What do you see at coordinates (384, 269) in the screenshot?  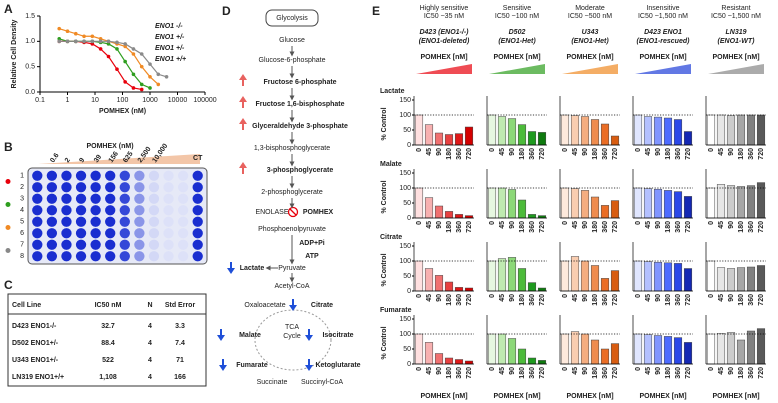 I see `y-axis-label: % Control` at bounding box center [384, 269].